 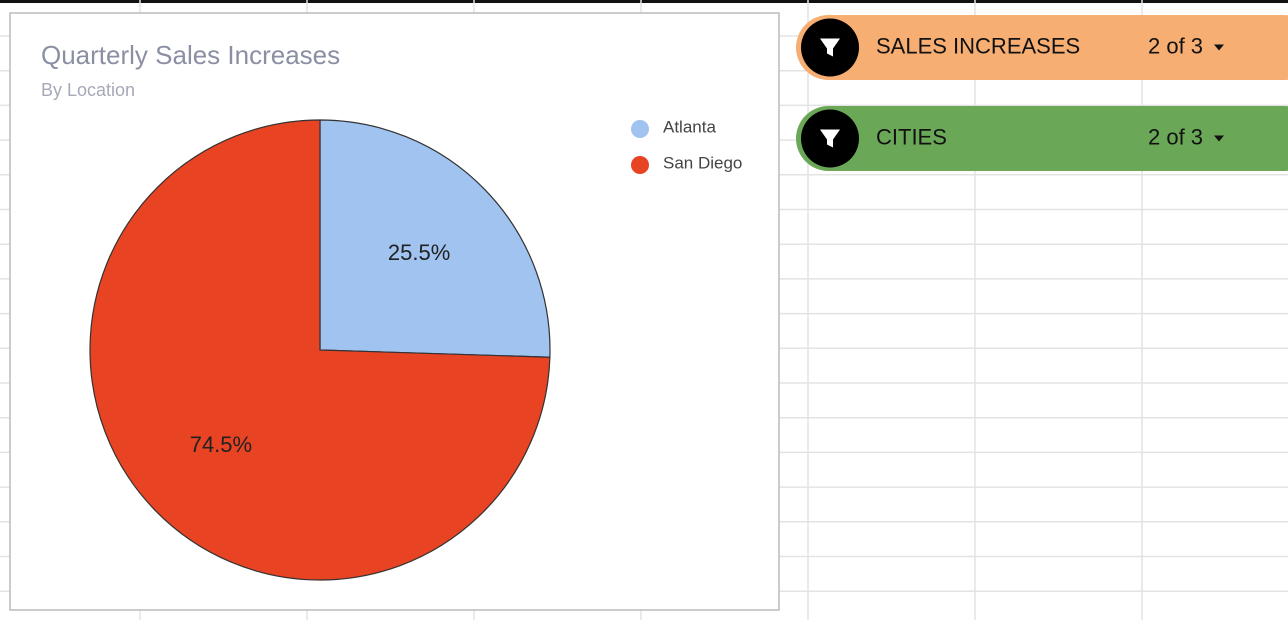 I want to click on legend: Atlanta San Diego, so click(x=686, y=145).